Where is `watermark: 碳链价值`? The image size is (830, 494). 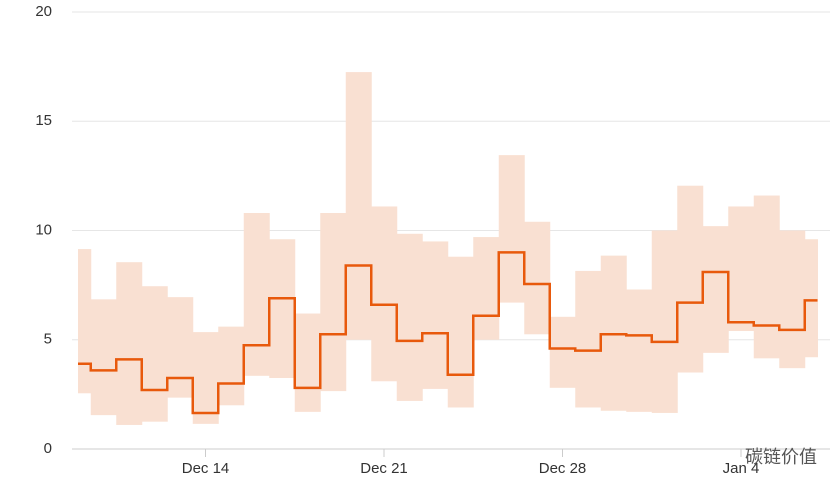 watermark: 碳链价值 is located at coordinates (781, 457).